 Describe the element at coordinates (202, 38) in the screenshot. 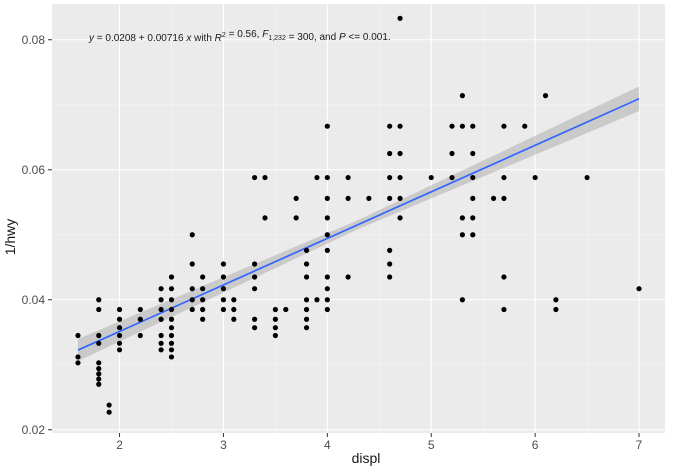

I see `equation-segment: with` at that location.